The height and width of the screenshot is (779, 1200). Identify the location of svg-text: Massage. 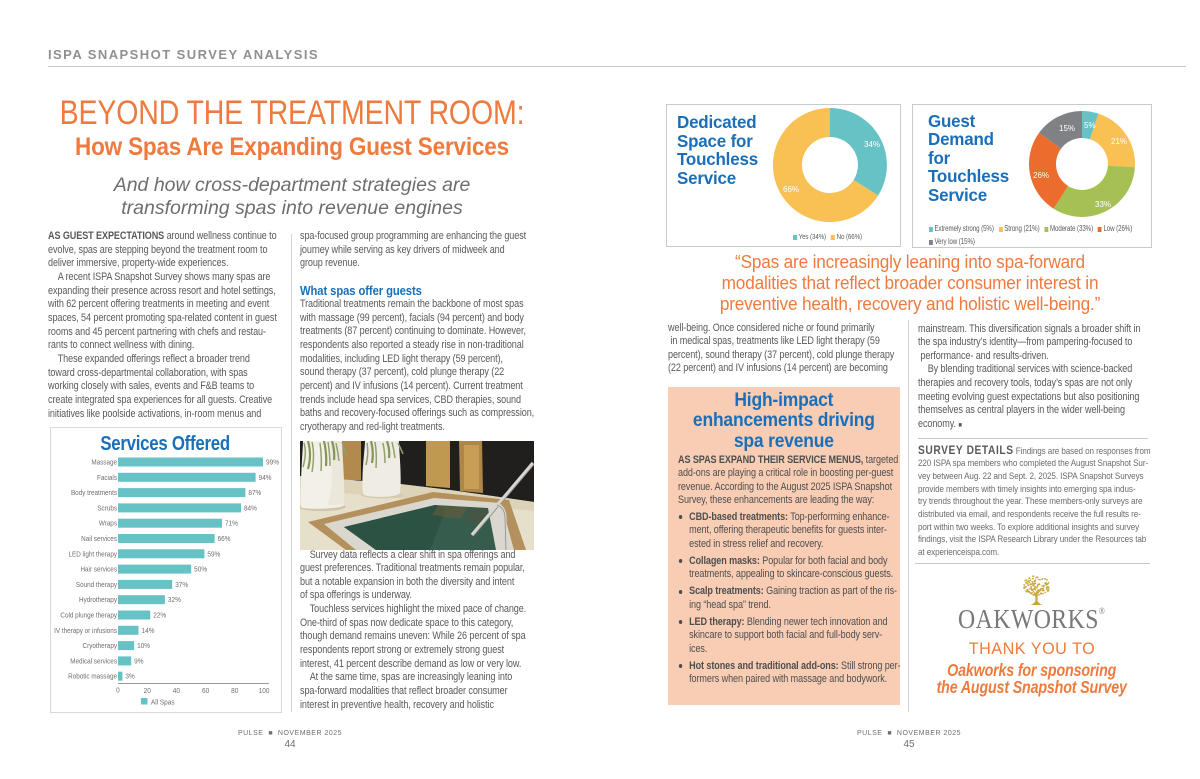
(104, 462).